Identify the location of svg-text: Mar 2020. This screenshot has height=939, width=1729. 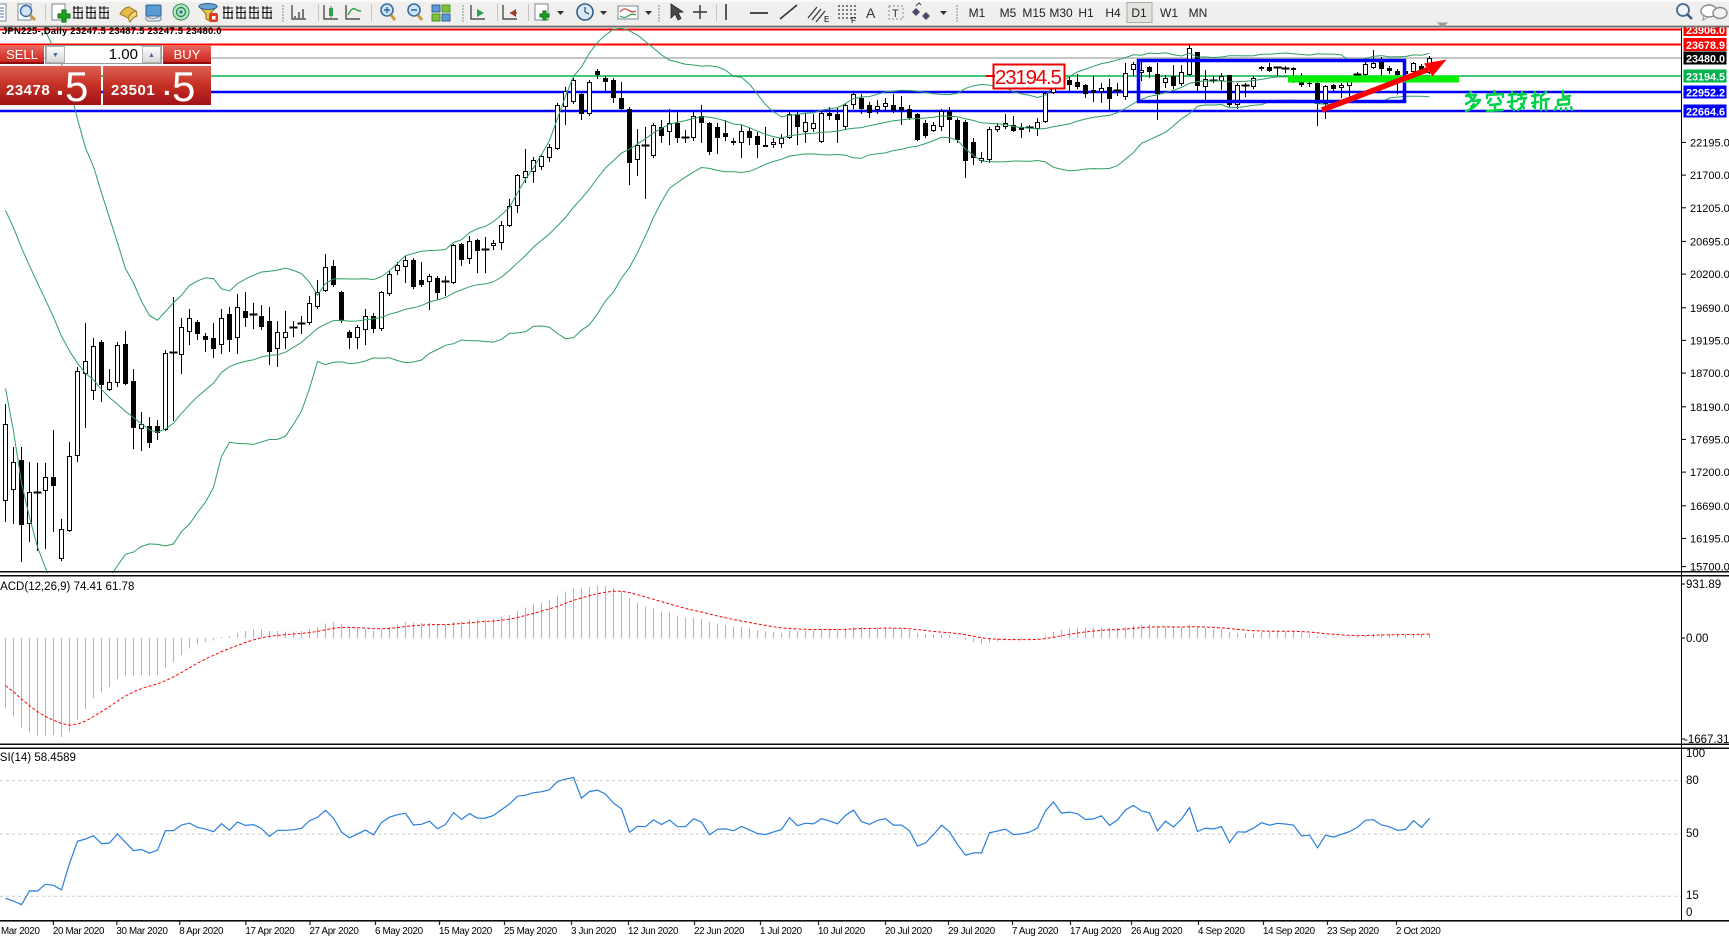
(20, 931).